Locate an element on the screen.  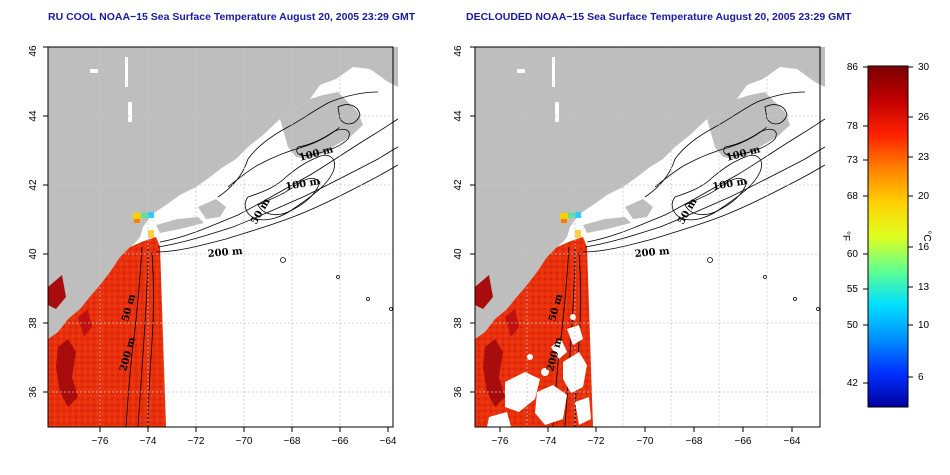
left-x-axis: −76 −74 −72 −70 −68 −66 −64 is located at coordinates (244, 437).